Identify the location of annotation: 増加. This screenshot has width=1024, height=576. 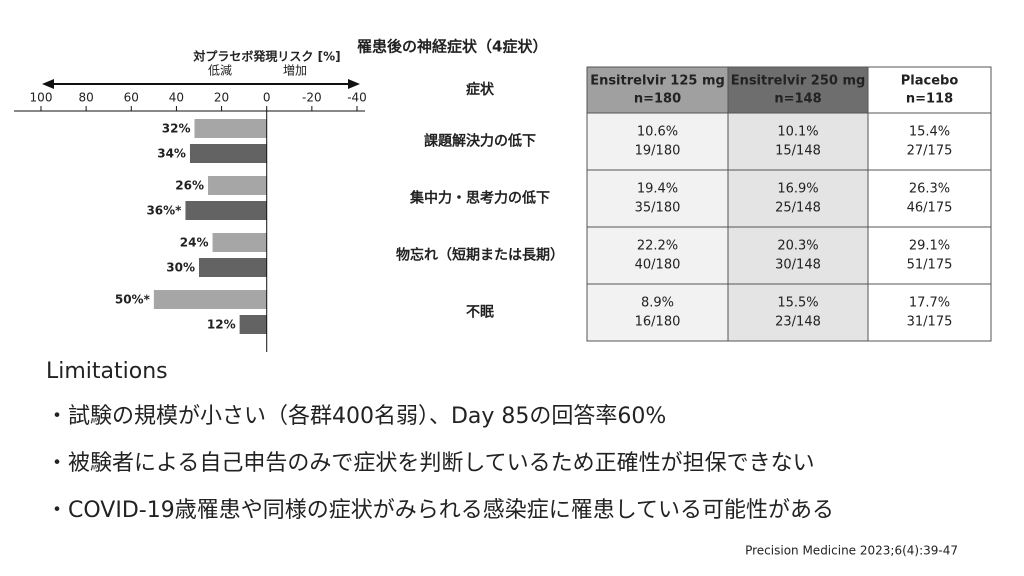
(295, 71).